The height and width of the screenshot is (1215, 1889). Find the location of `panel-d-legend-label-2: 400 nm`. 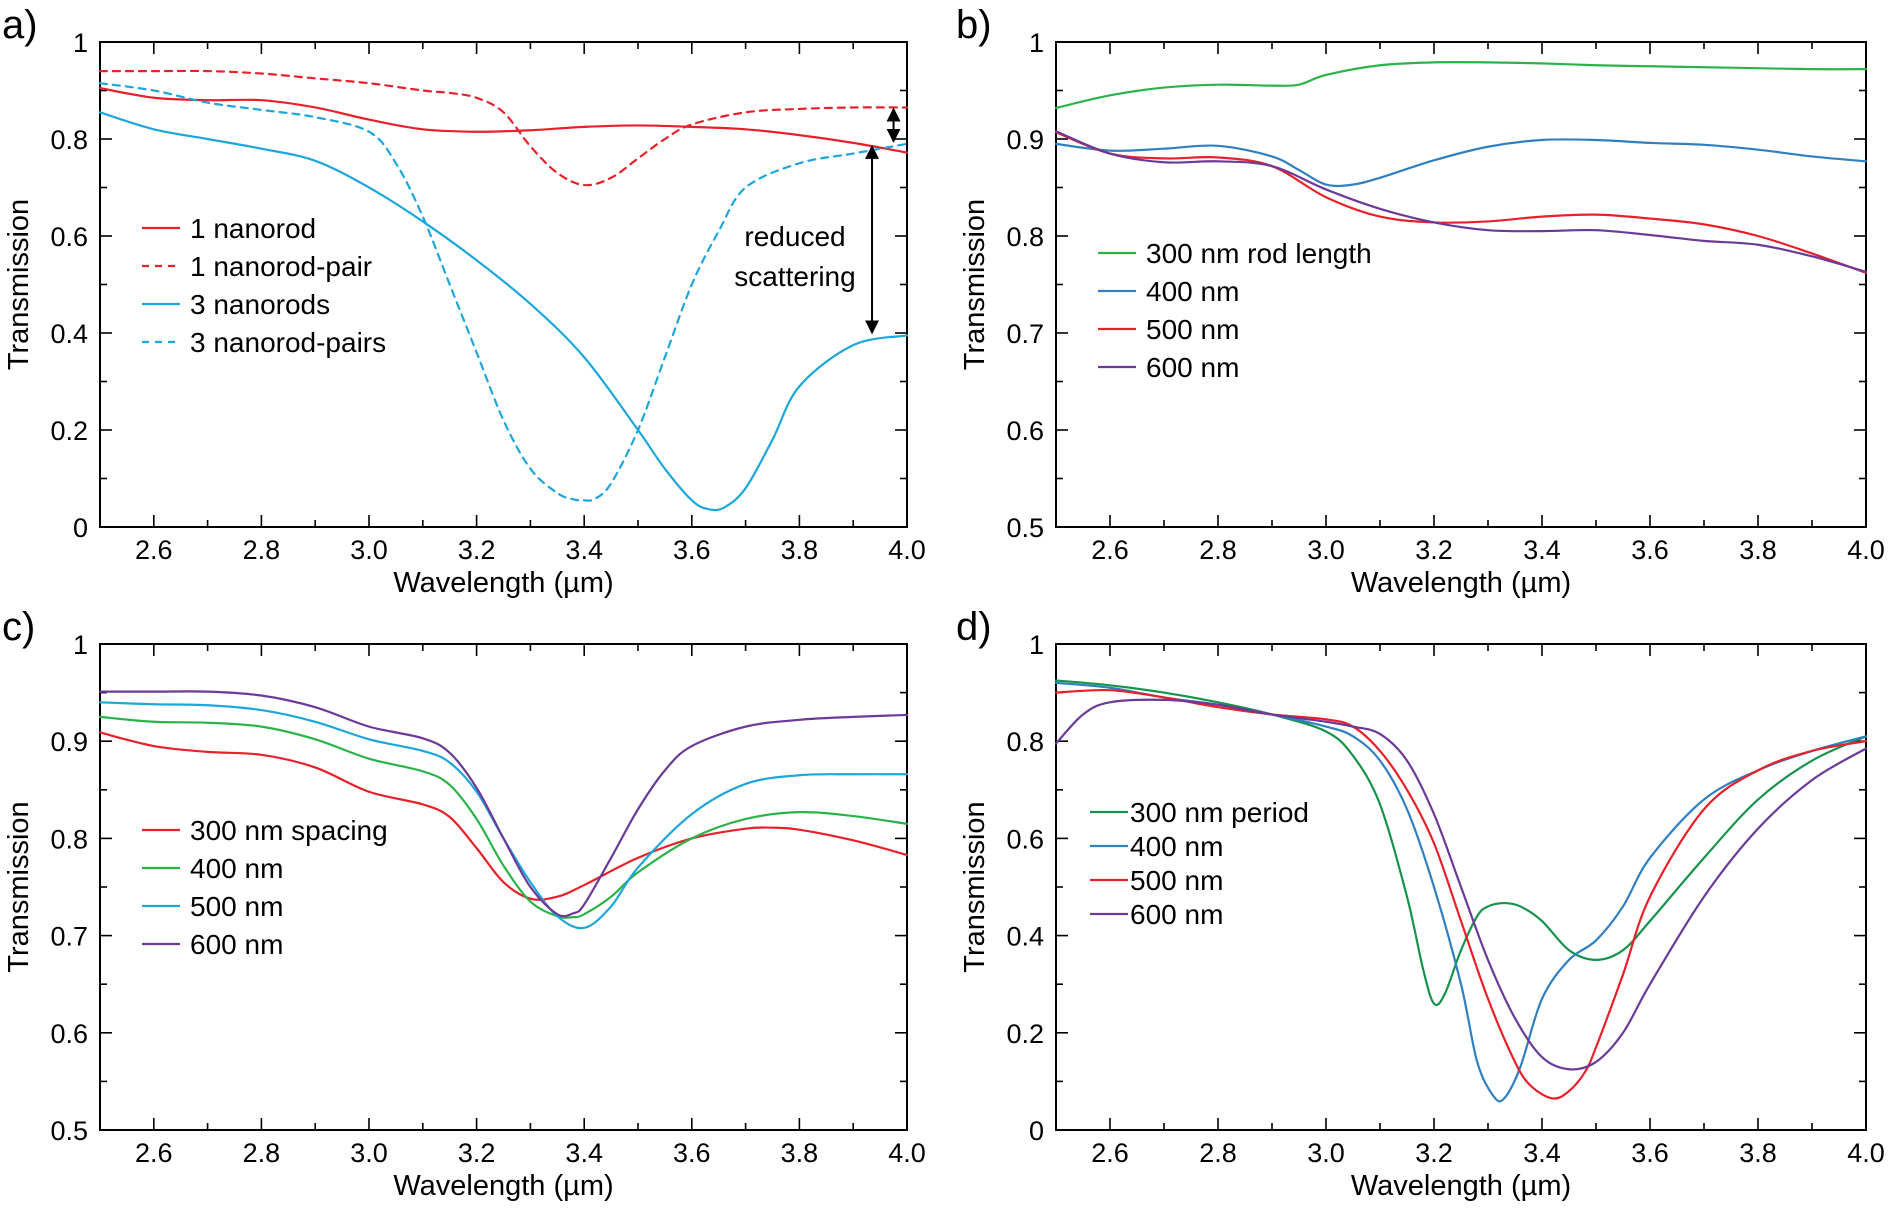

panel-d-legend-label-2: 400 nm is located at coordinates (1176, 846).